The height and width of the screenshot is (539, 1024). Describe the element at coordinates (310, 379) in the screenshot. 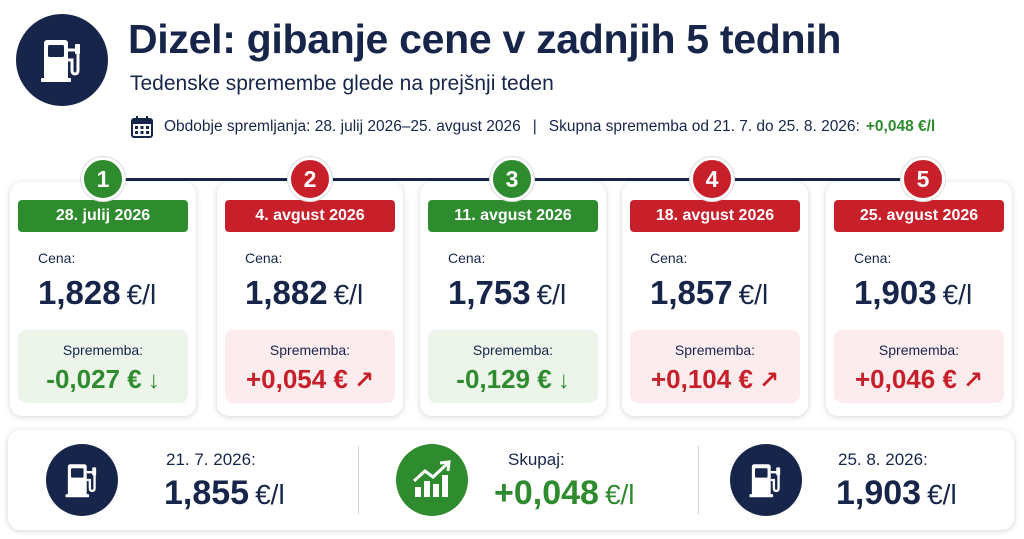

I see `change-value: +0,054 € ↗` at that location.